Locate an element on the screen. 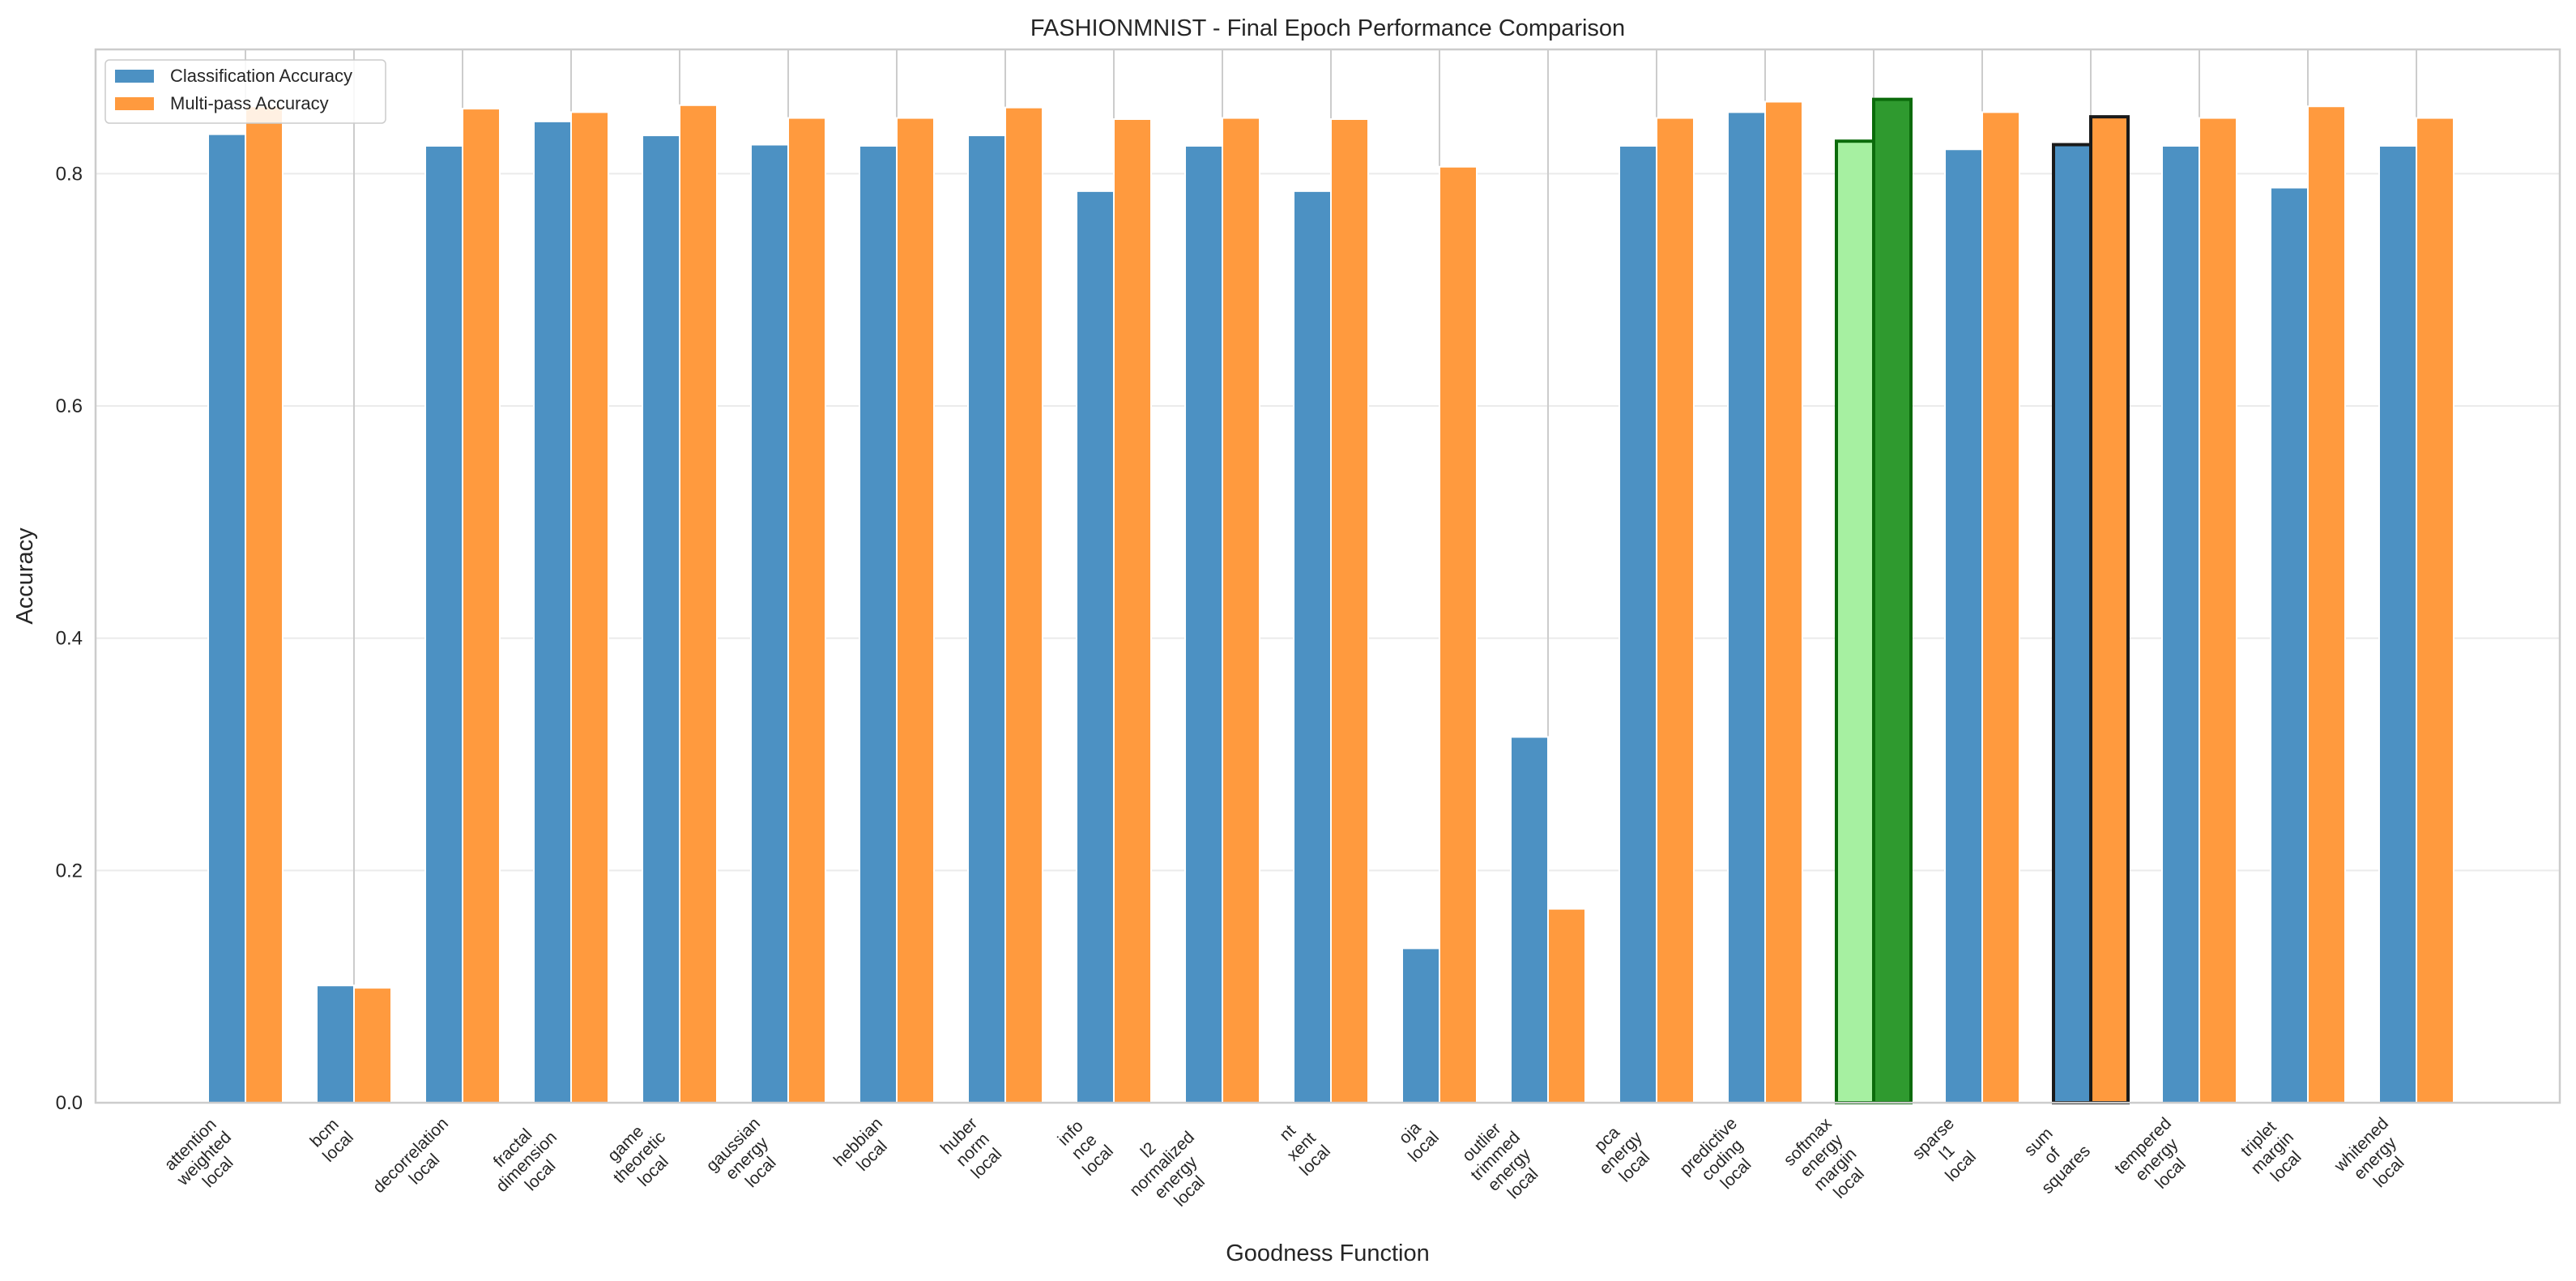  y-ticks: 0.0 0.2 0.4 0.6 0.8 is located at coordinates (69, 638).